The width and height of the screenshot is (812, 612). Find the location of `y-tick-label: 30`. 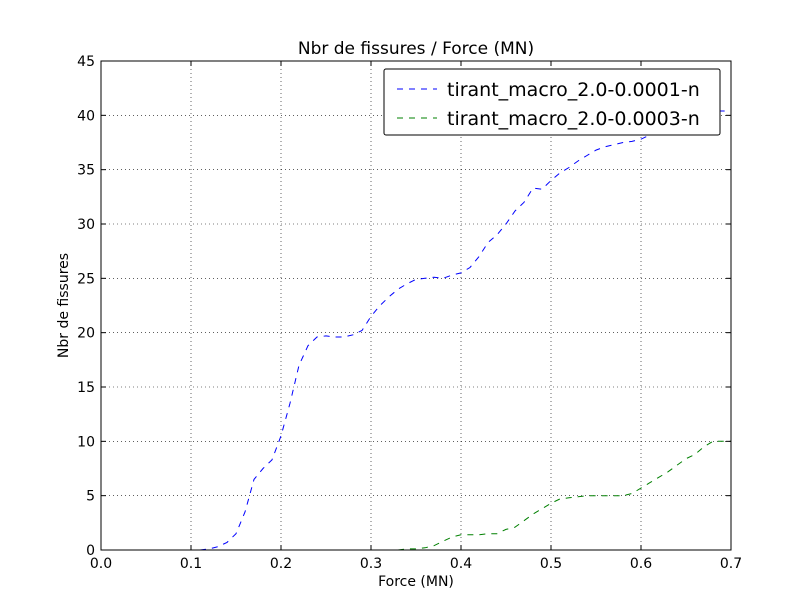

y-tick-label: 30 is located at coordinates (86, 225).